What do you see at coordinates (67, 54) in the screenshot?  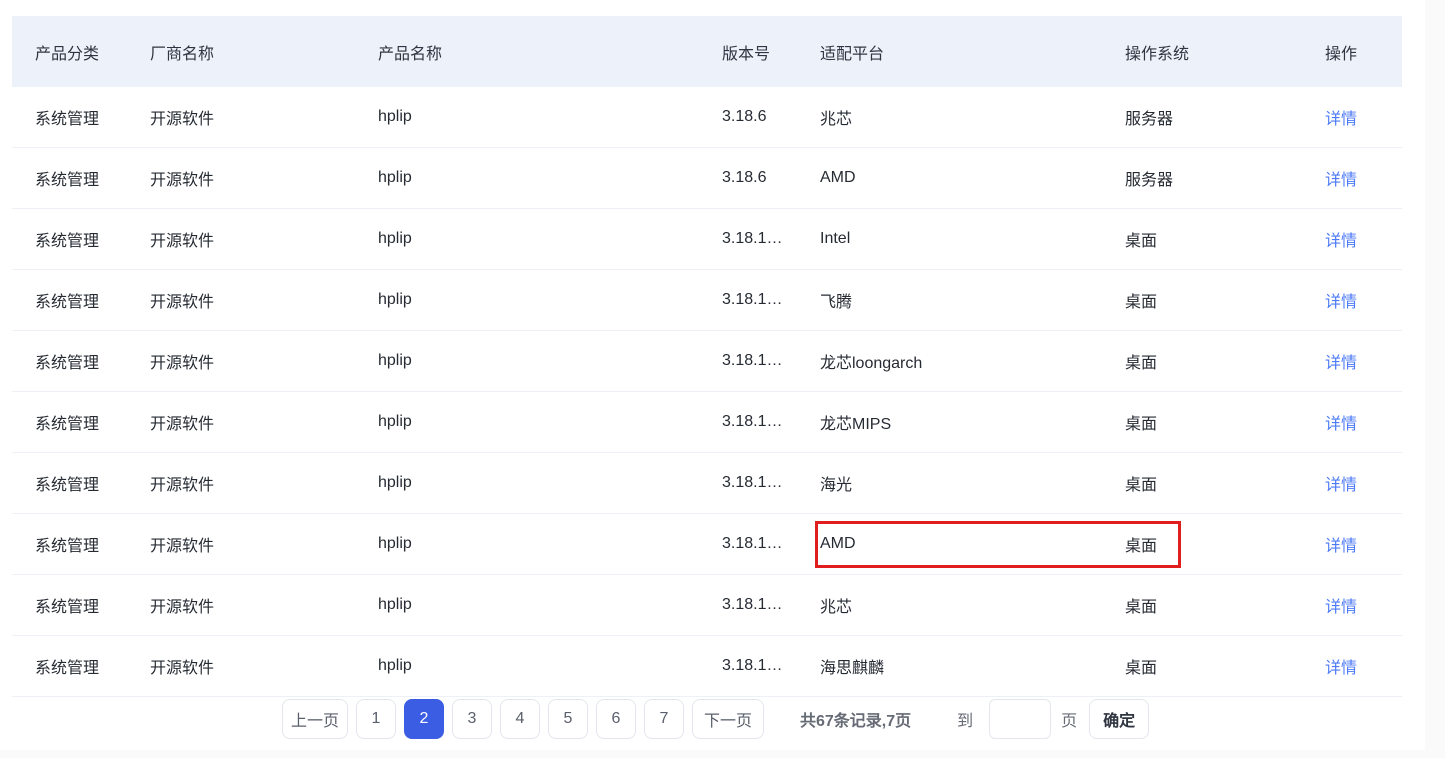 I see `col-header-category: 产品分类` at bounding box center [67, 54].